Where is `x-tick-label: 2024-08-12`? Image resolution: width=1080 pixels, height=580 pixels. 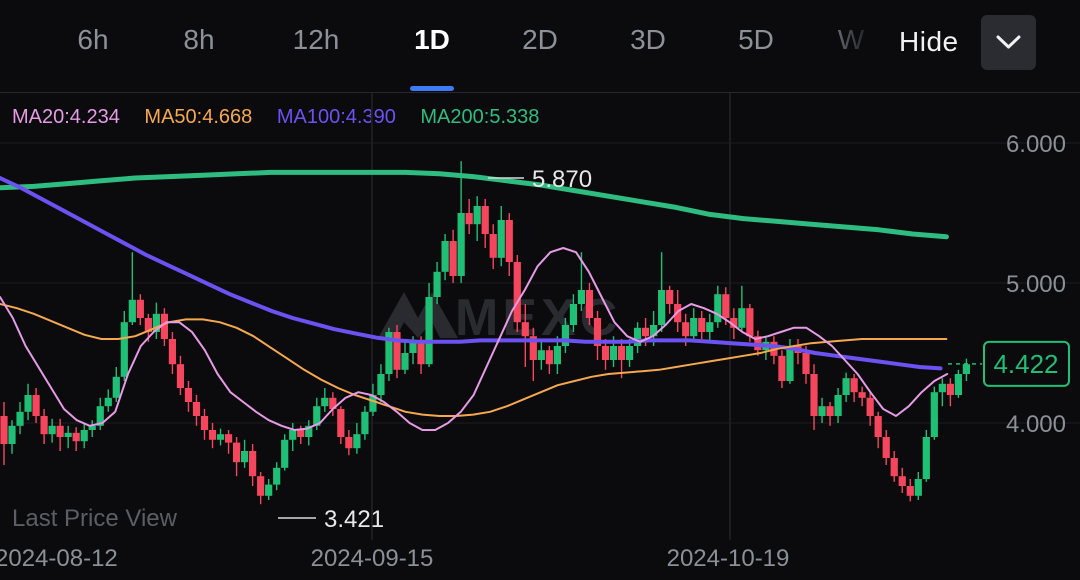 x-tick-label: 2024-08-12 is located at coordinates (59, 558).